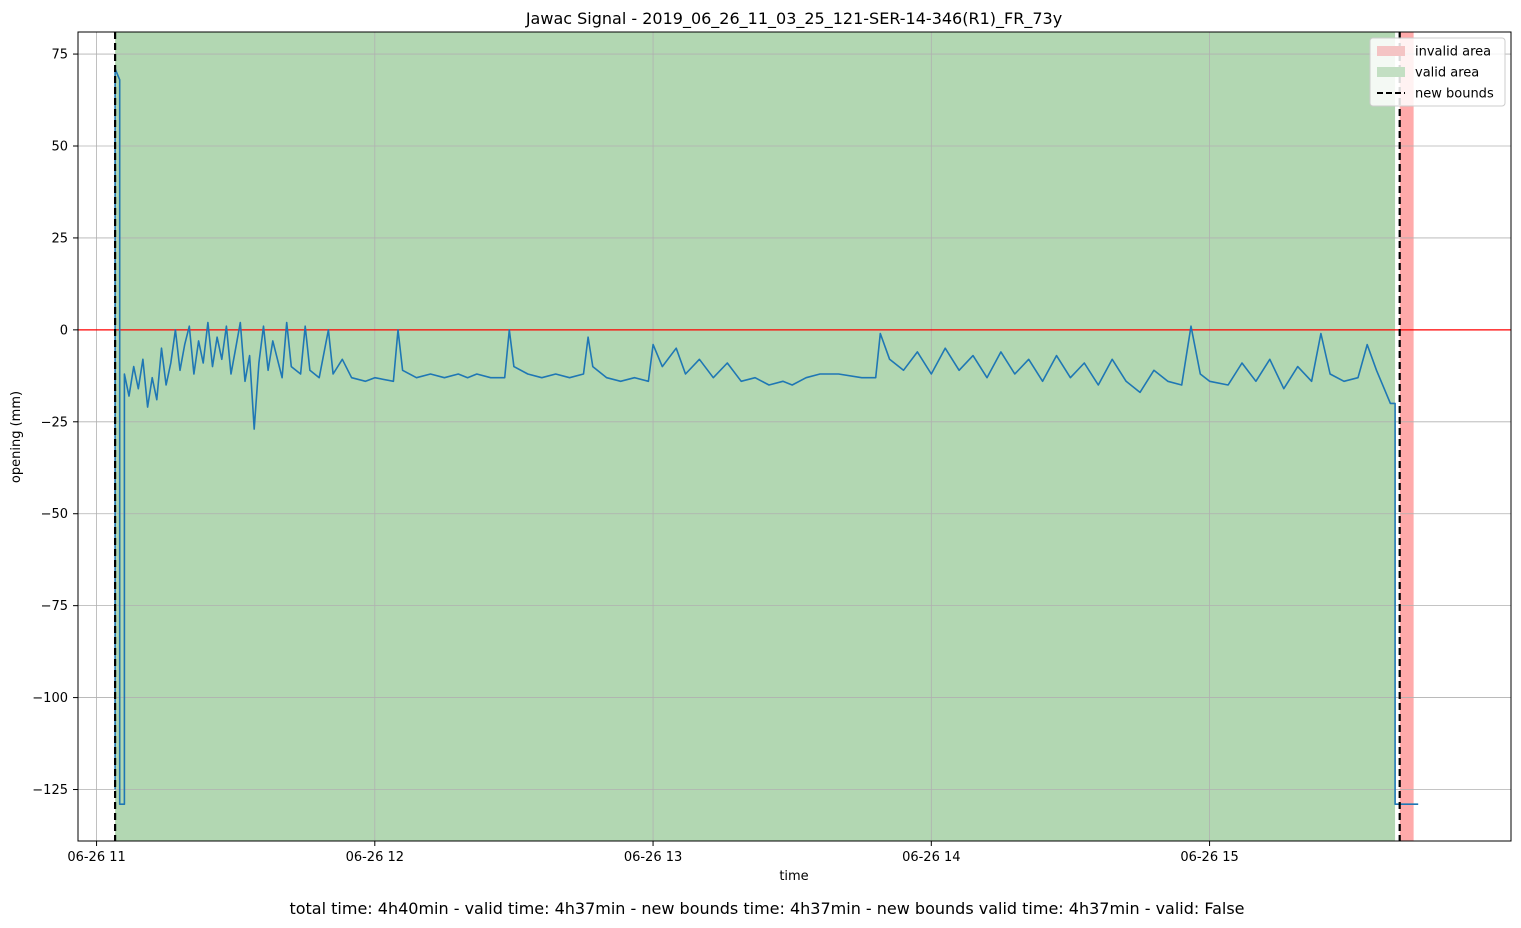  I want to click on x-tick-label: 06-26 13, so click(653, 857).